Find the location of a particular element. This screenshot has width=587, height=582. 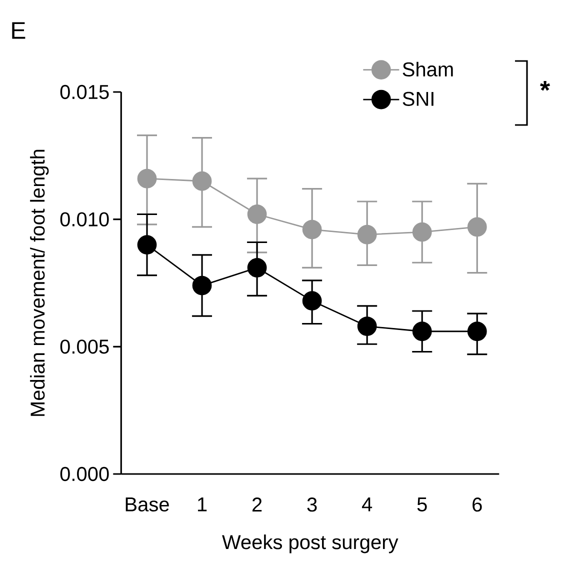

x-tick-label: 1 is located at coordinates (202, 505).